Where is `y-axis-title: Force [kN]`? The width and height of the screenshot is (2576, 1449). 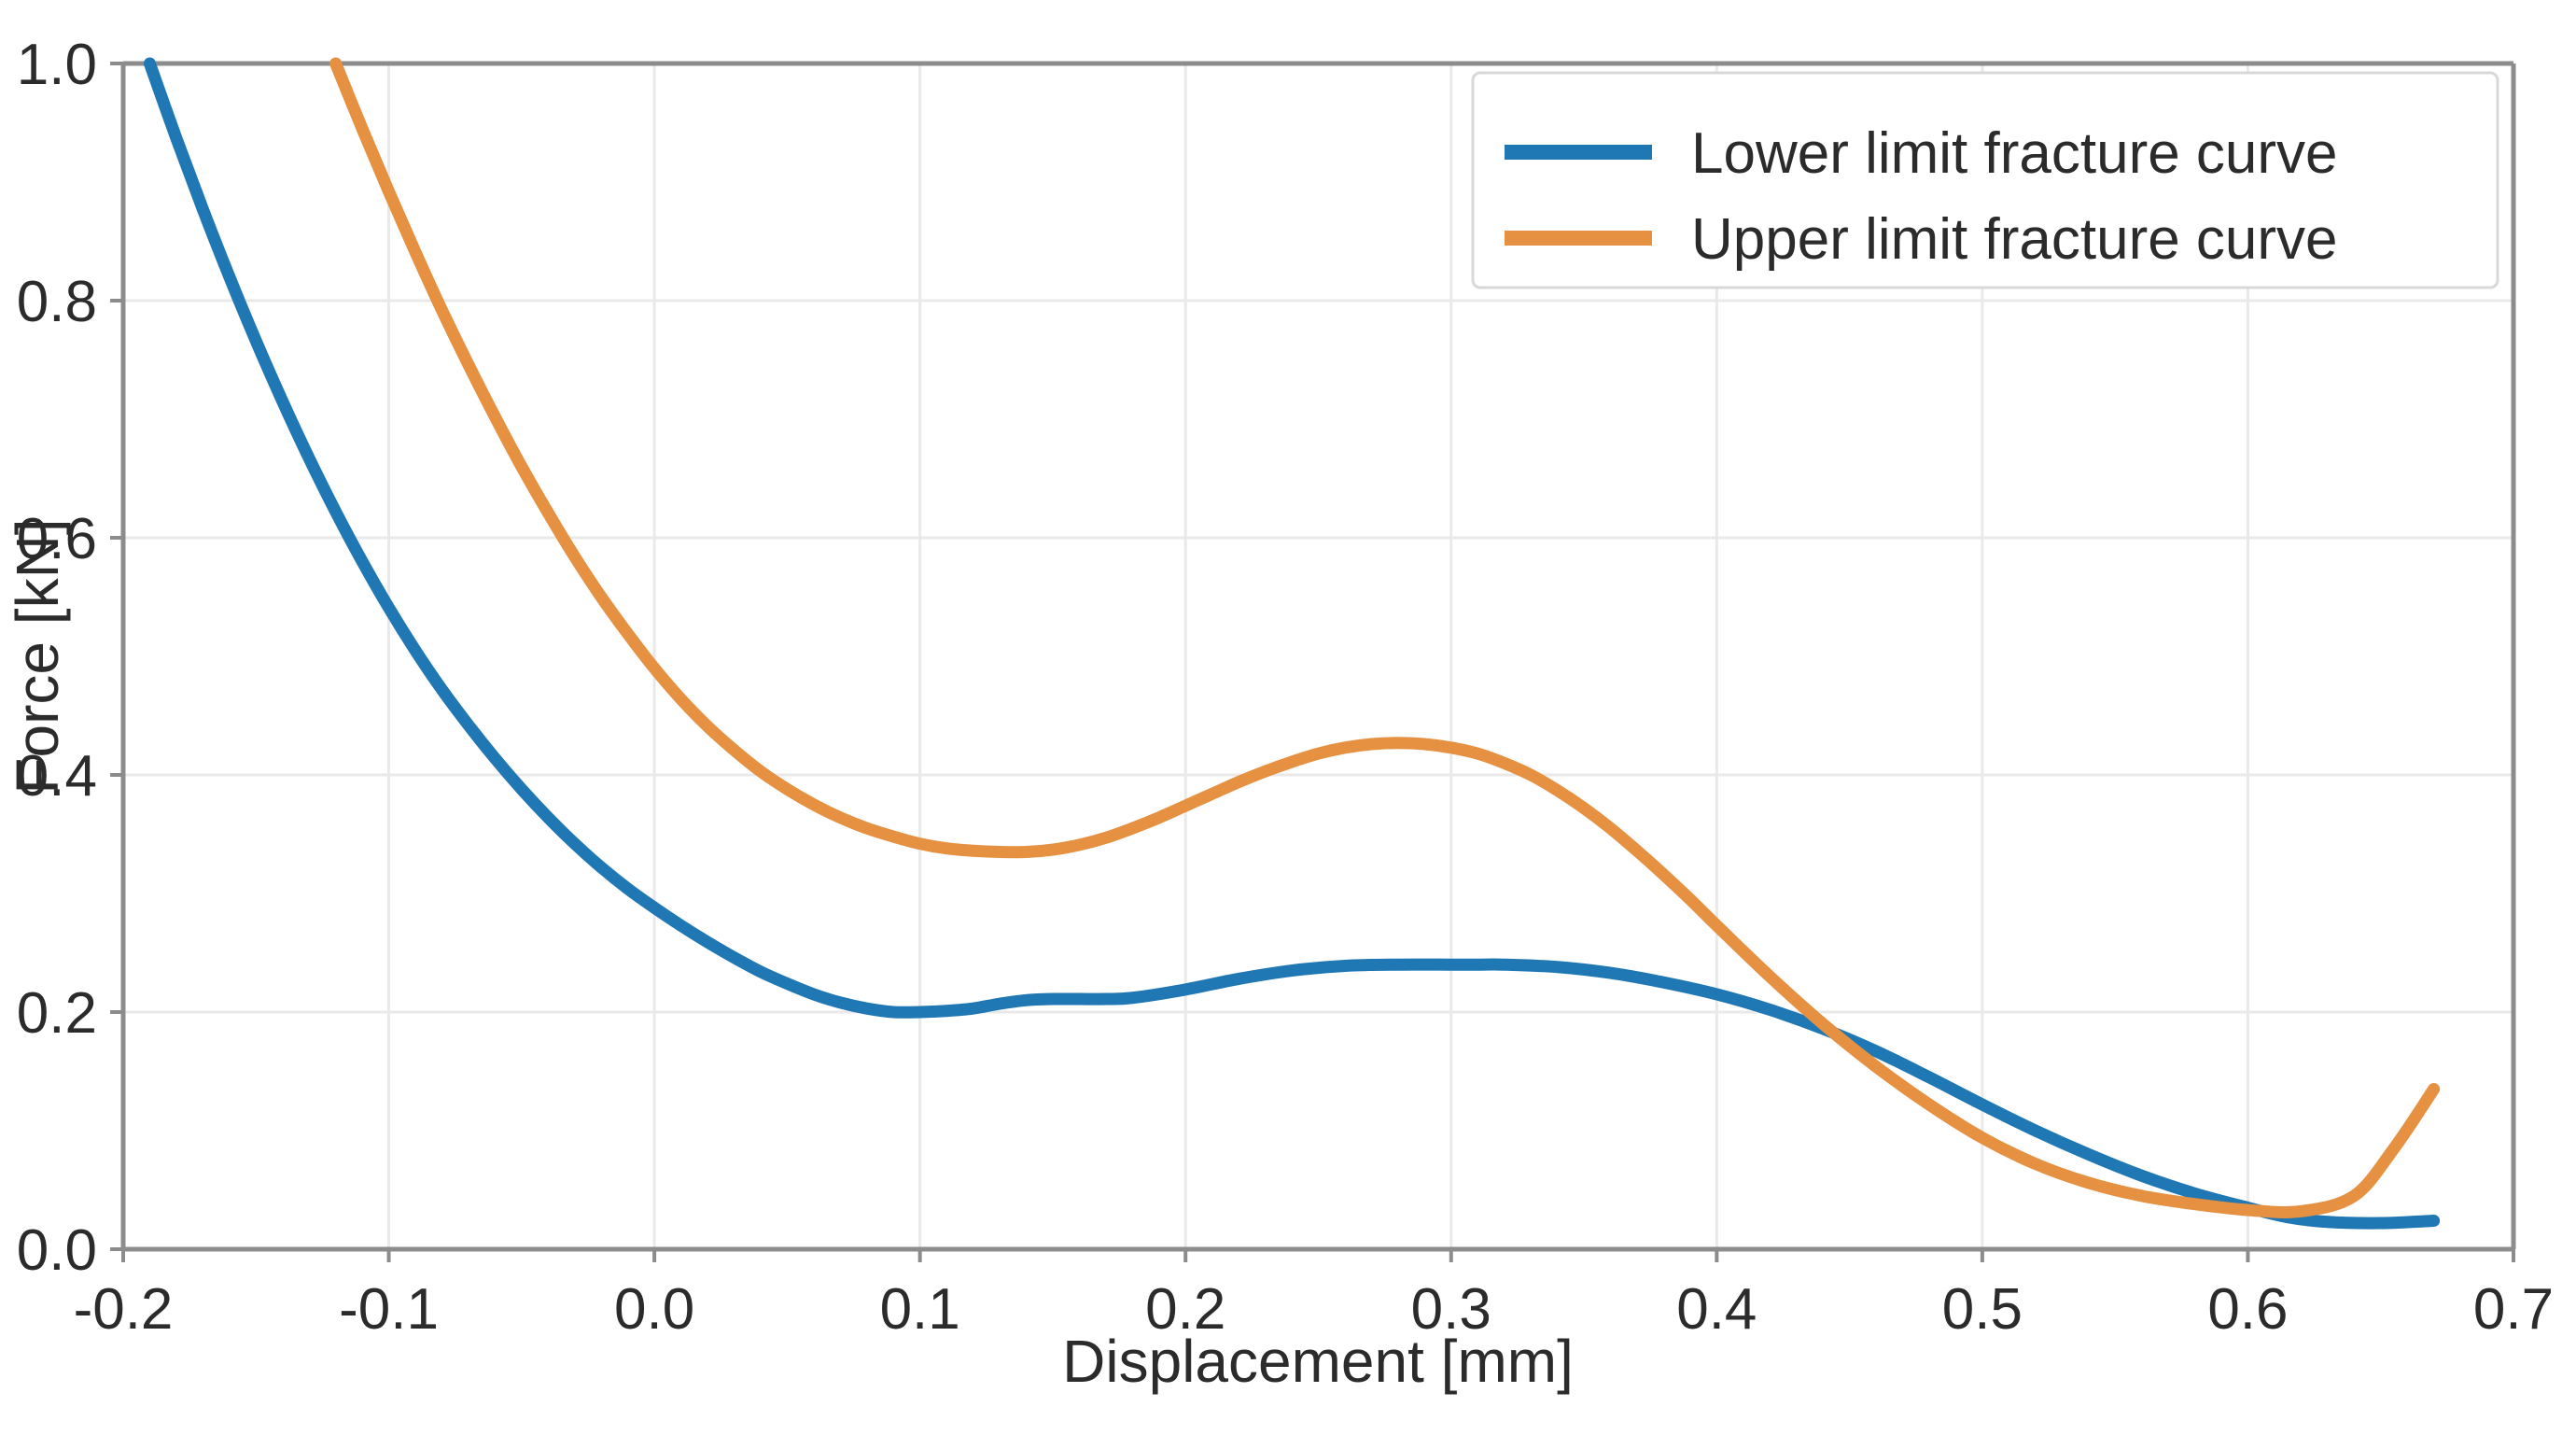 y-axis-title: Force [kN] is located at coordinates (37, 656).